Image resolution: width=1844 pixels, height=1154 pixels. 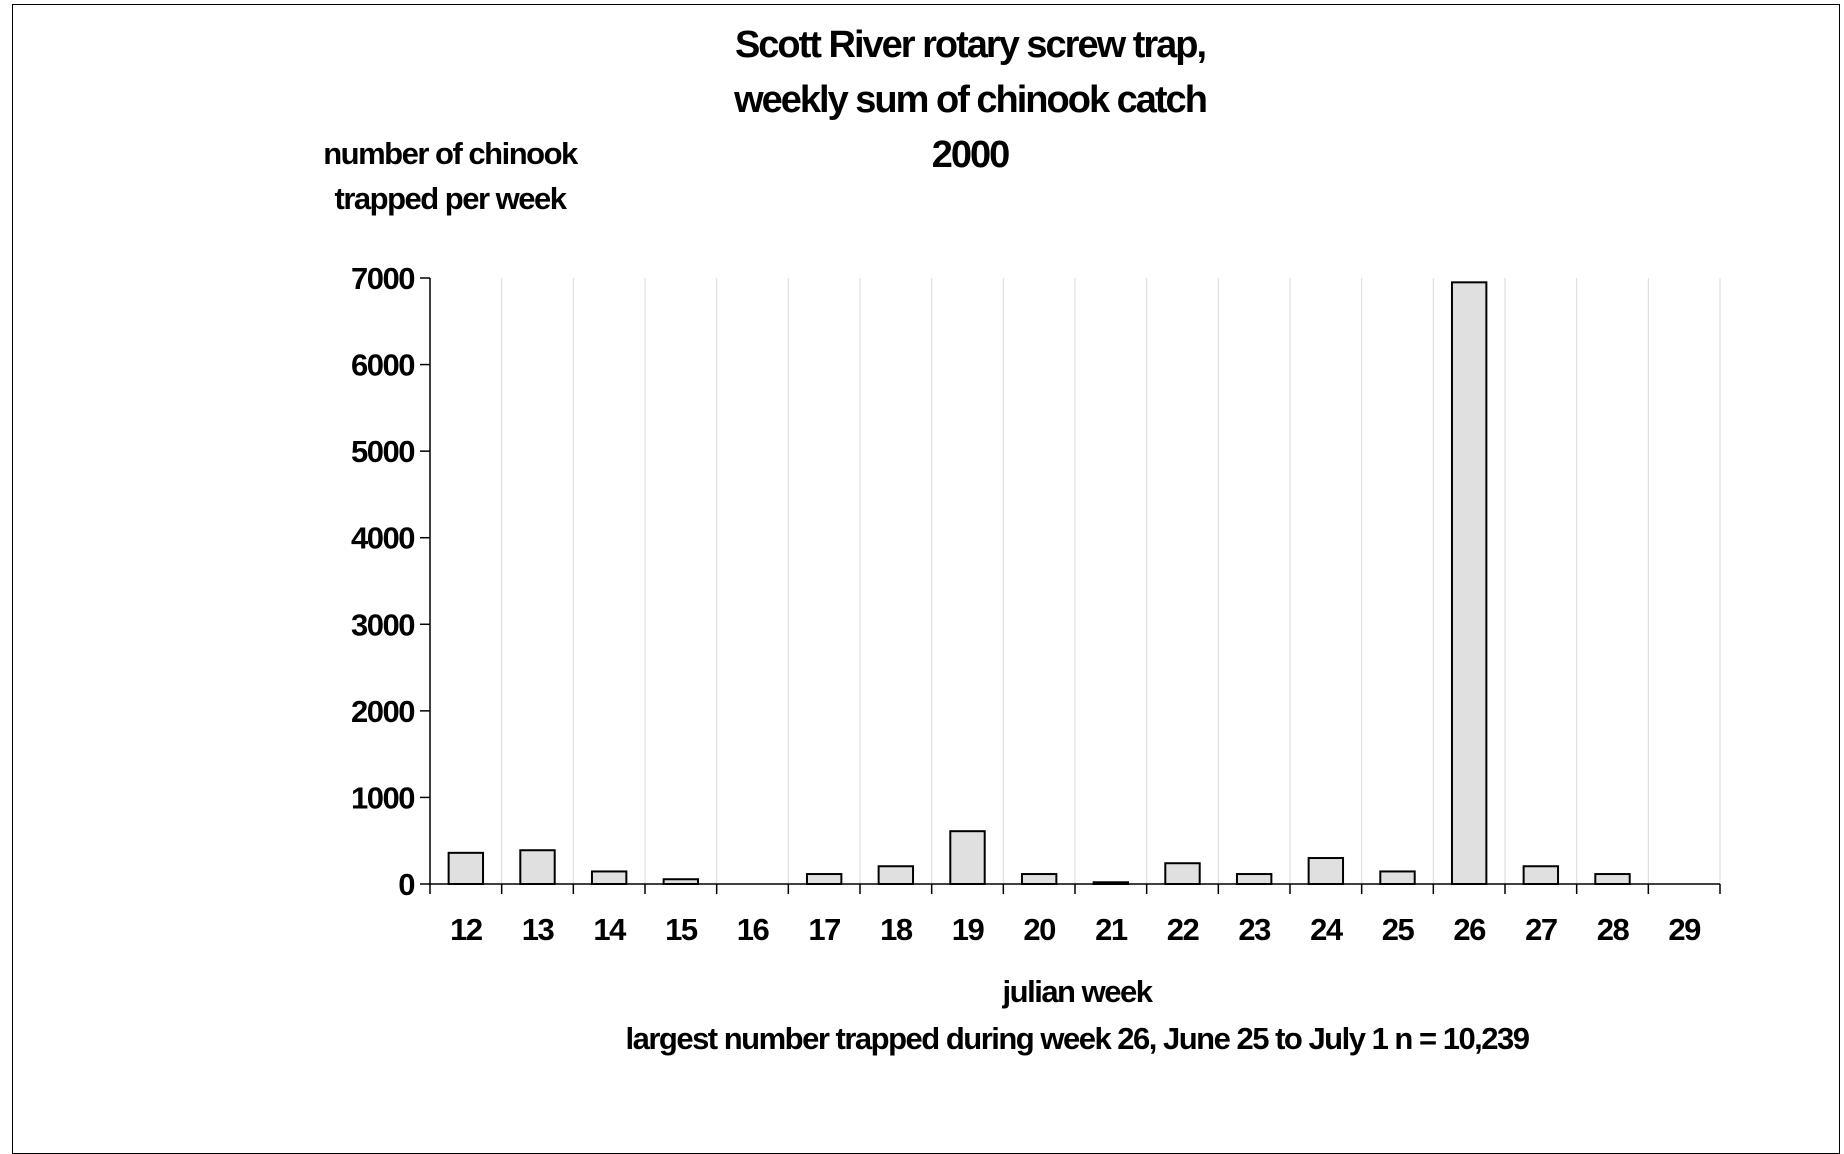 I want to click on y-tick-label: 4000, so click(x=382, y=538).